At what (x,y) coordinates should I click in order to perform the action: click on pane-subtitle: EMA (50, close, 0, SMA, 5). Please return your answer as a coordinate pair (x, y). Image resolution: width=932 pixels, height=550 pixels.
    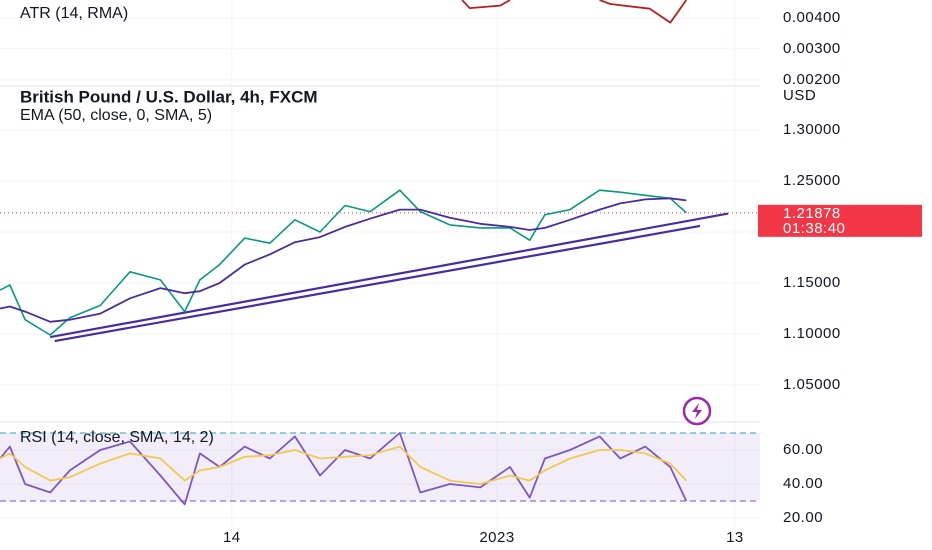
    Looking at the image, I should click on (116, 115).